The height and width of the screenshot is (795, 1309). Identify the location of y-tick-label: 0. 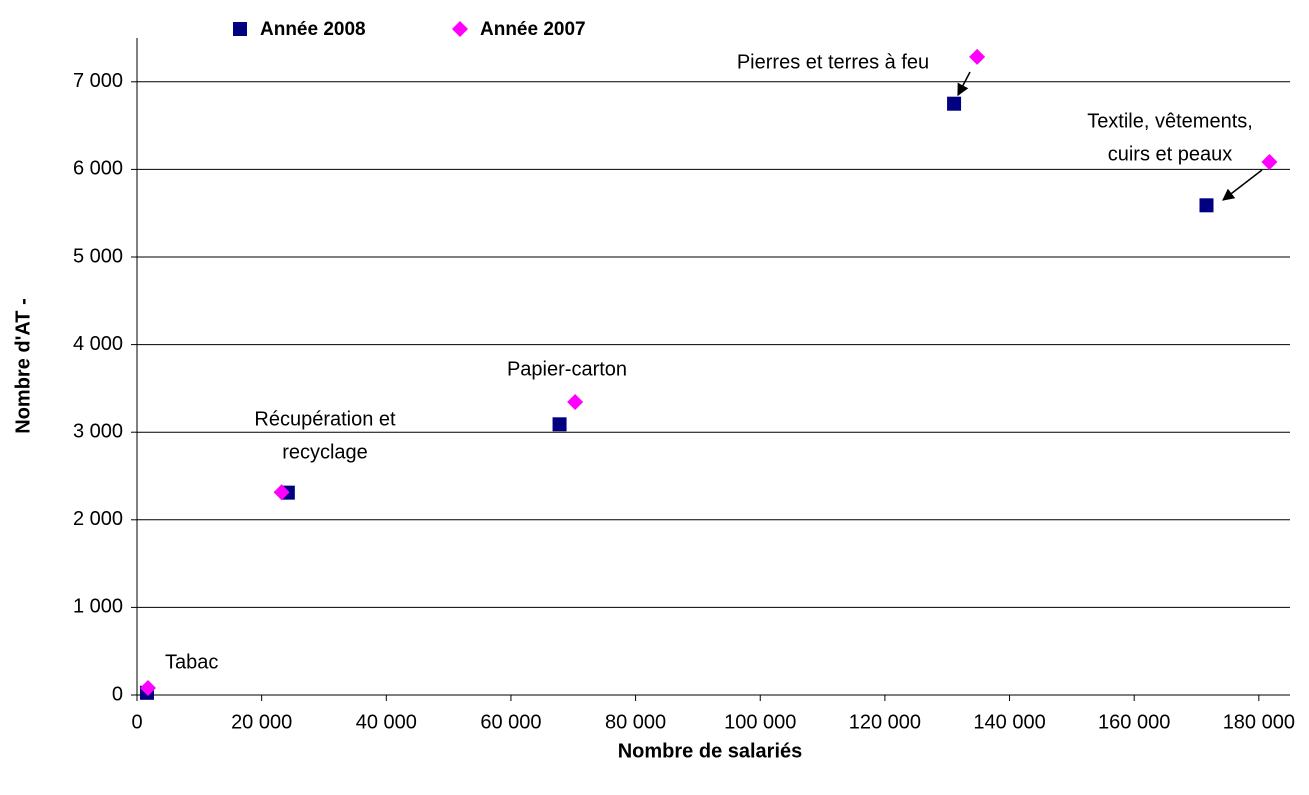
(117, 694).